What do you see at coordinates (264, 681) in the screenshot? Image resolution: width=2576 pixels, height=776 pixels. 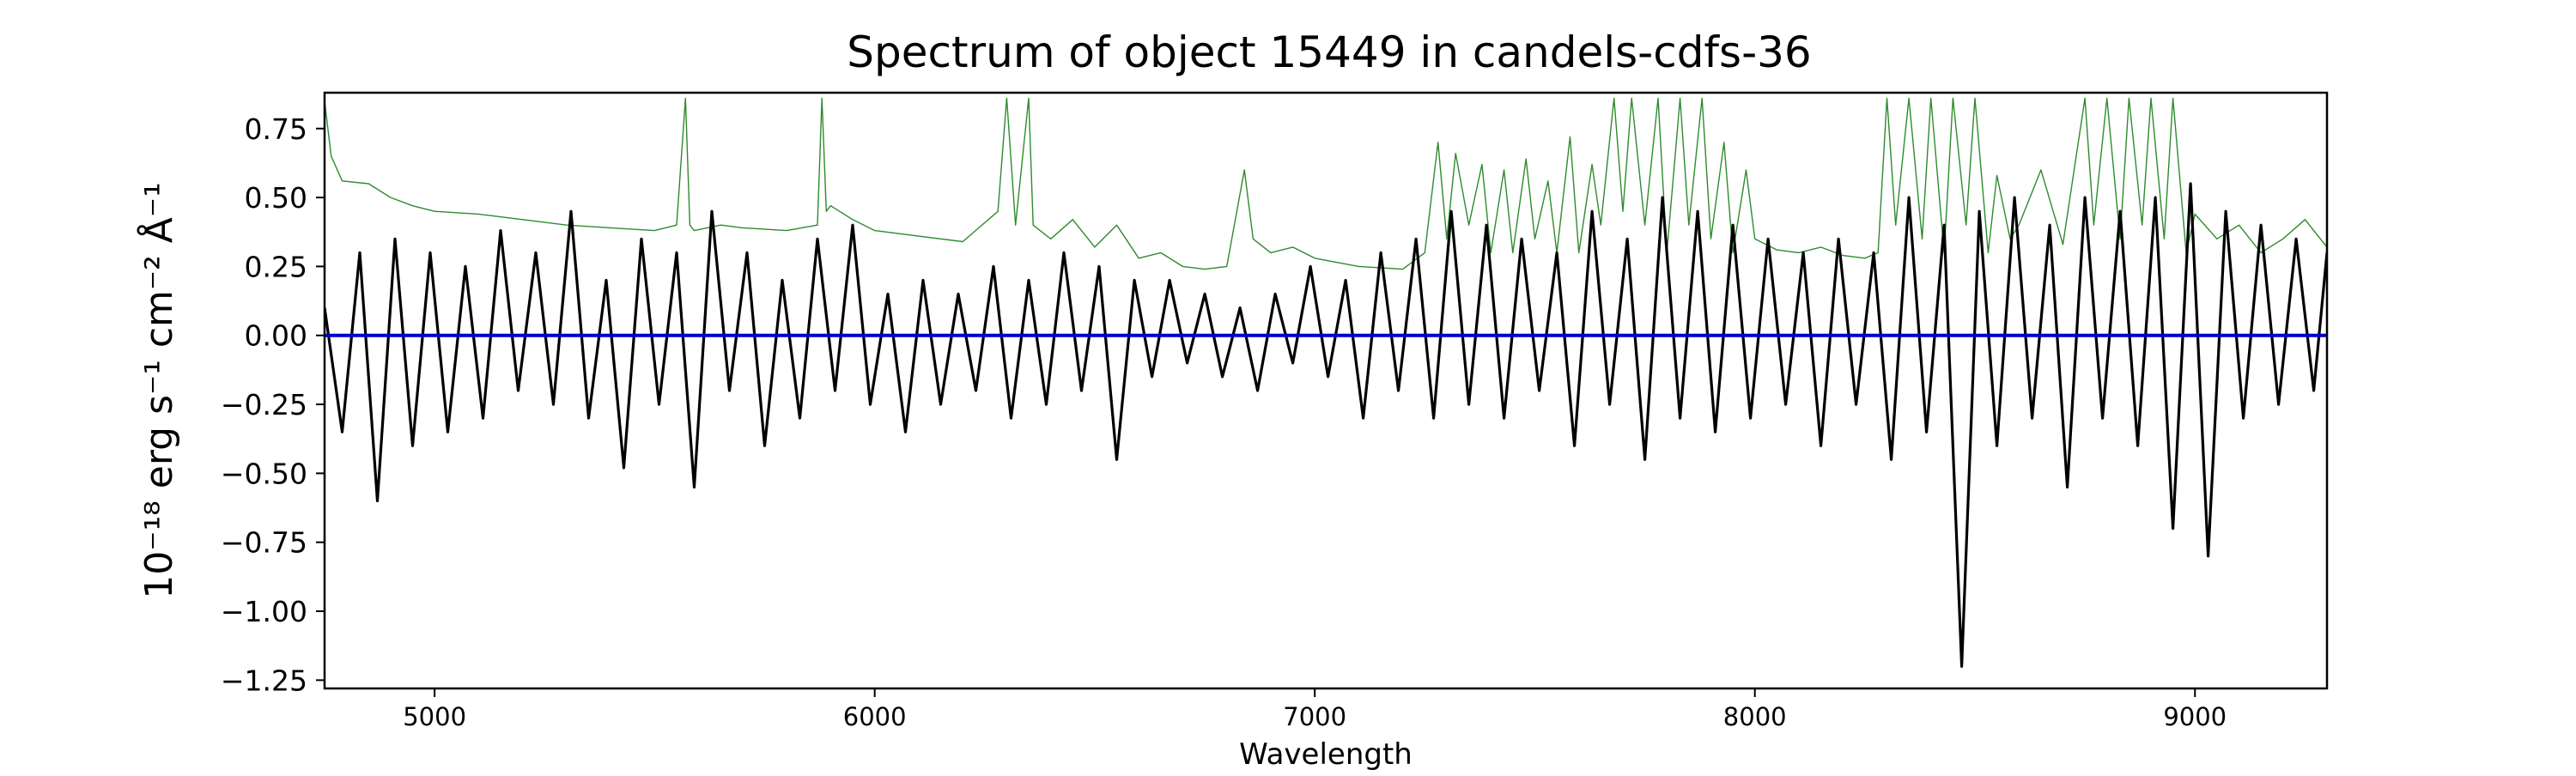 I see `y-tick-label: −1.25` at bounding box center [264, 681].